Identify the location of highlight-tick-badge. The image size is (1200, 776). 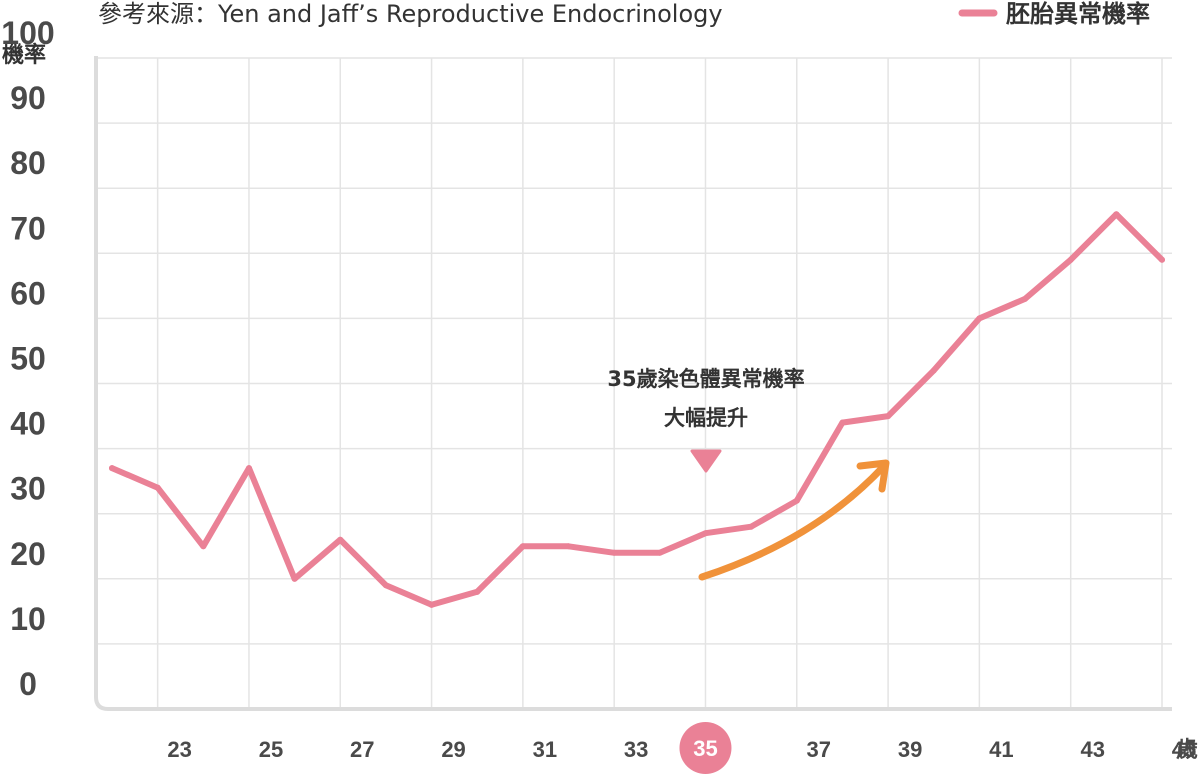
(705, 748).